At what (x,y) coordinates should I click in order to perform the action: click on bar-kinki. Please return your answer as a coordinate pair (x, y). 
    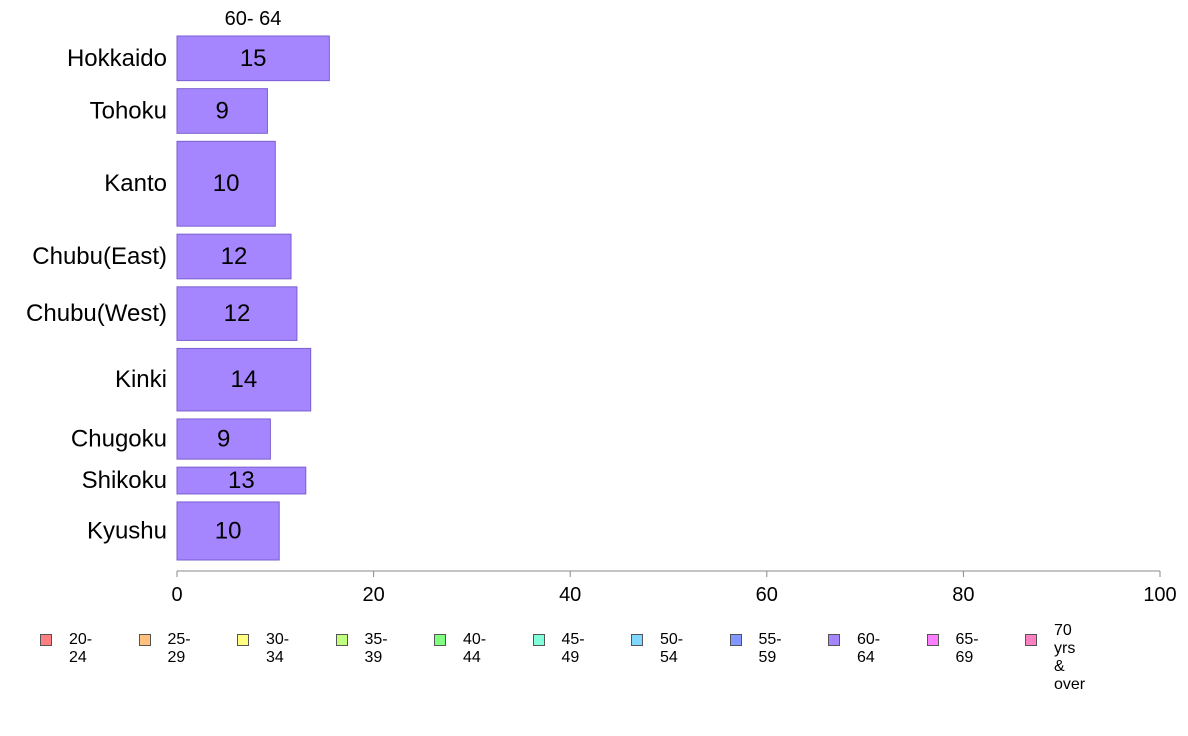
    Looking at the image, I should click on (244, 379).